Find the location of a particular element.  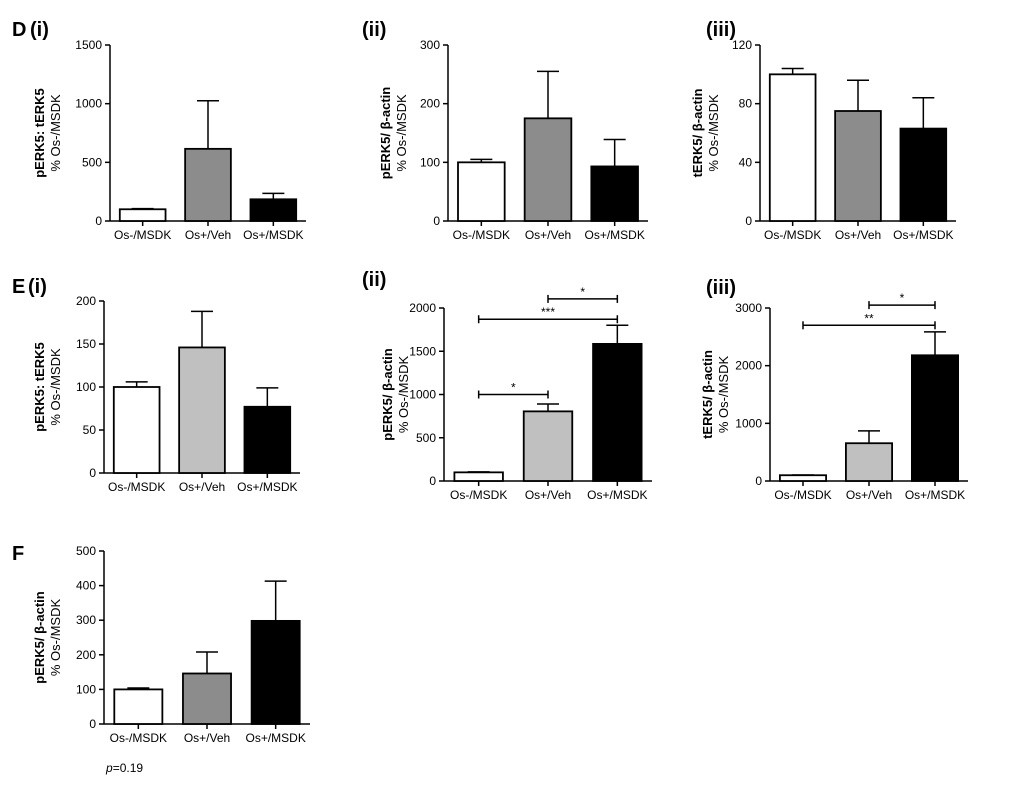

p-value-note: p=0.19 is located at coordinates (124, 768).